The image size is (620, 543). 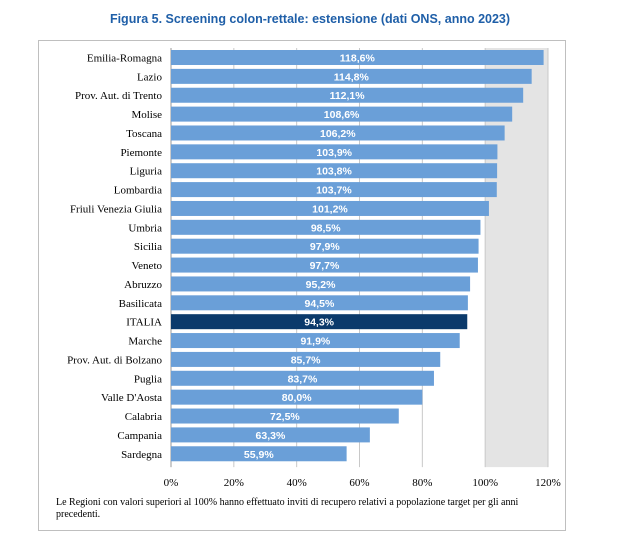 I want to click on data-label: 95,2%, so click(x=321, y=285).